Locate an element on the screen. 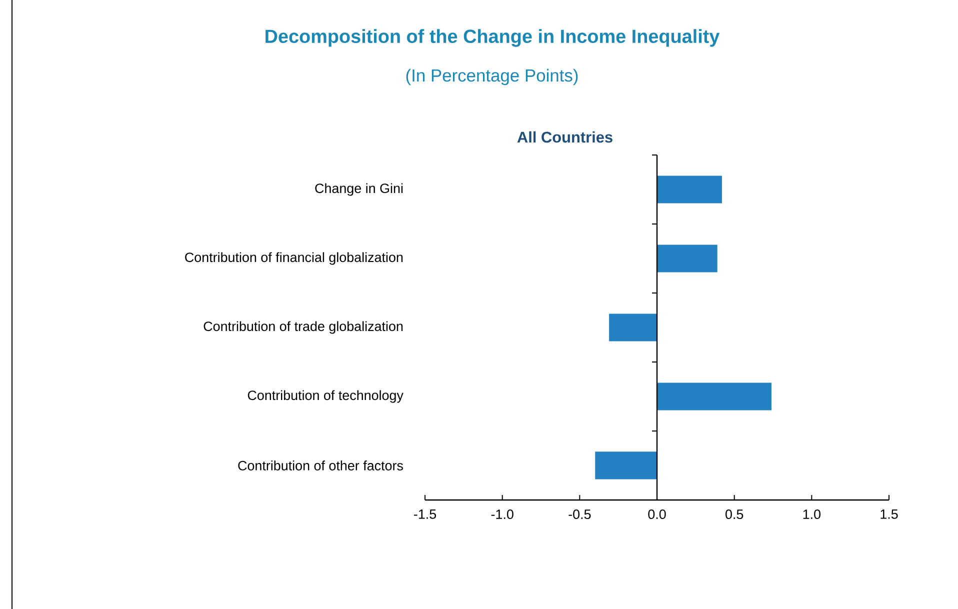  chart-subtitle: (In Percentage Points) is located at coordinates (492, 77).